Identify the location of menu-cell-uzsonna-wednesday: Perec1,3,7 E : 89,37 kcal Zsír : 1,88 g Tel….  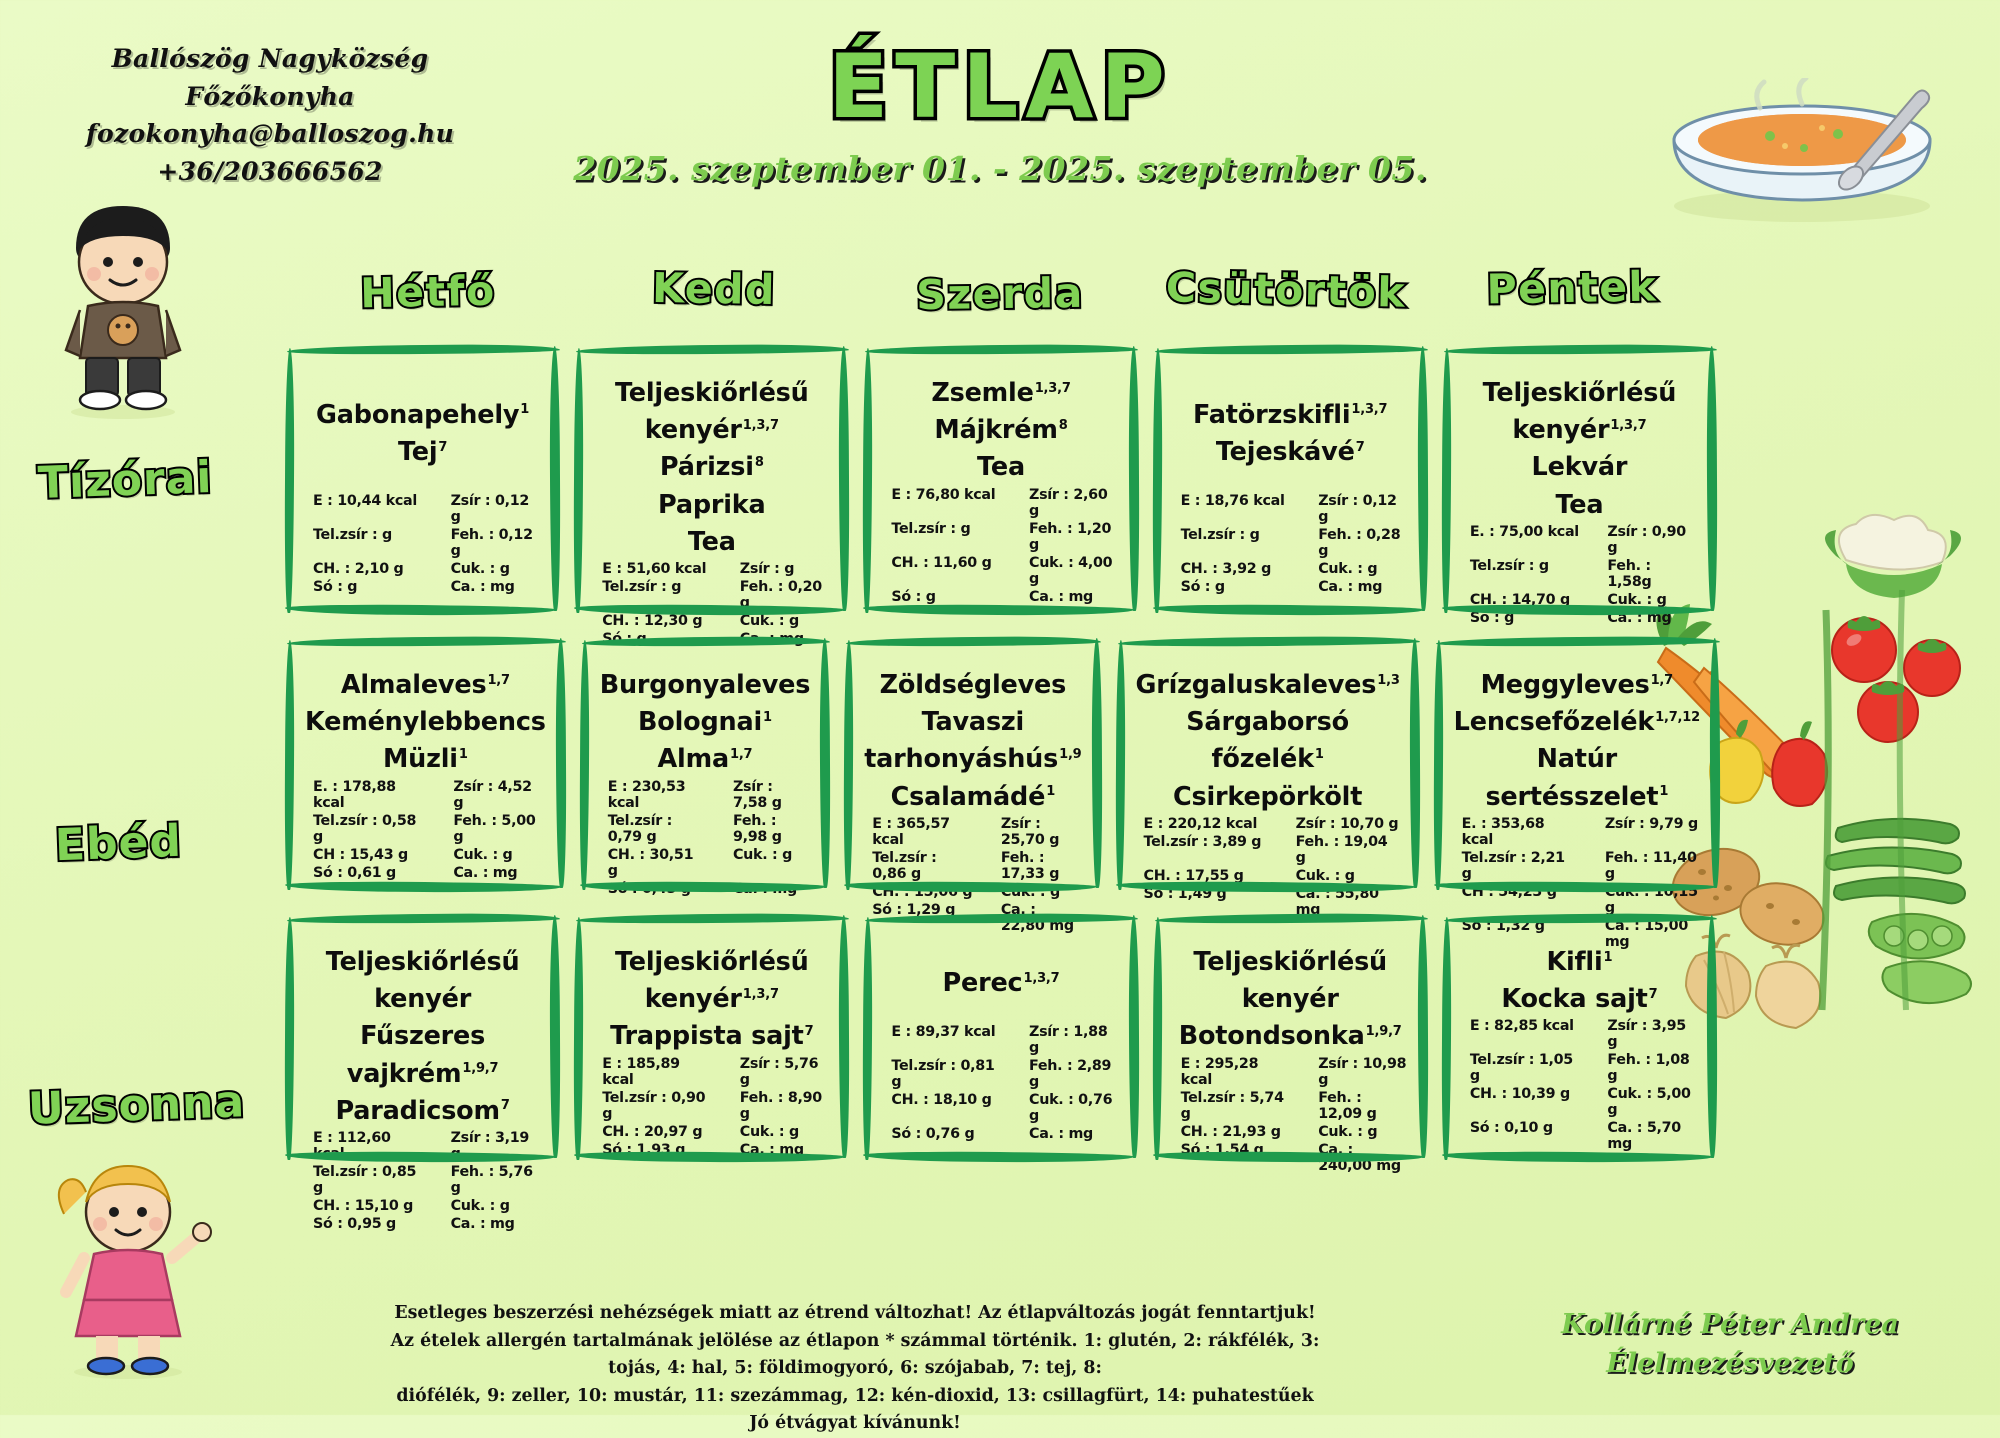
(1001, 1038).